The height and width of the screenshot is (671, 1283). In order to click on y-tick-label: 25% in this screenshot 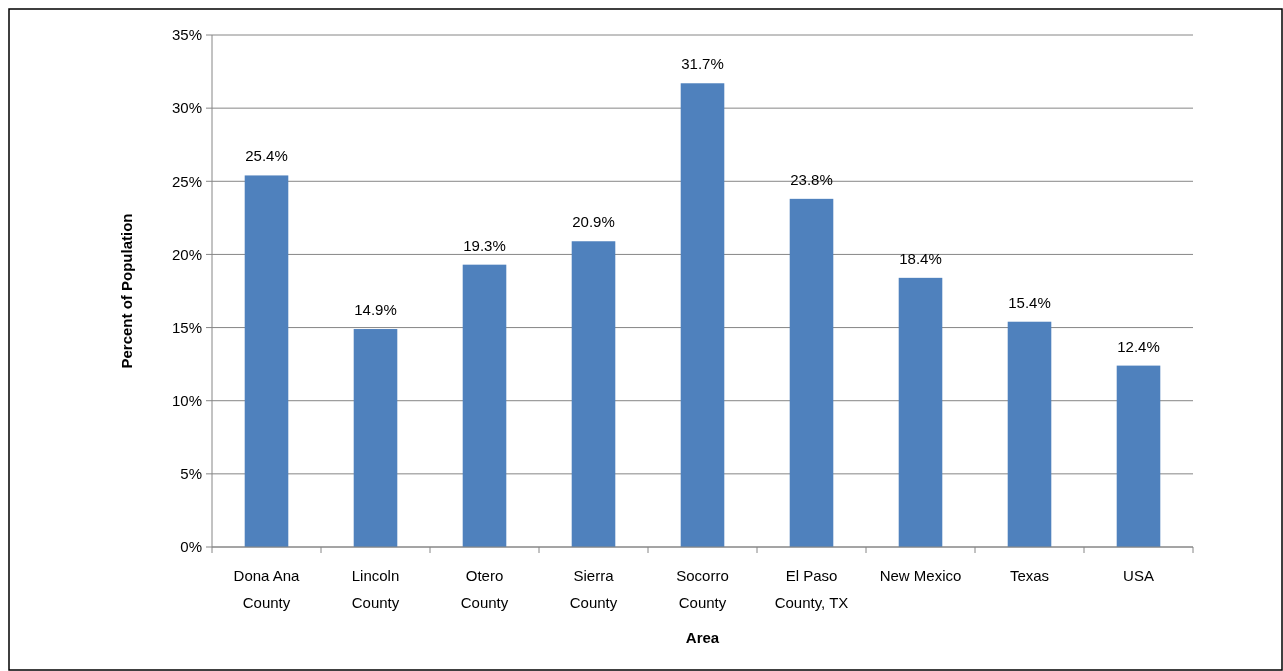, I will do `click(186, 181)`.